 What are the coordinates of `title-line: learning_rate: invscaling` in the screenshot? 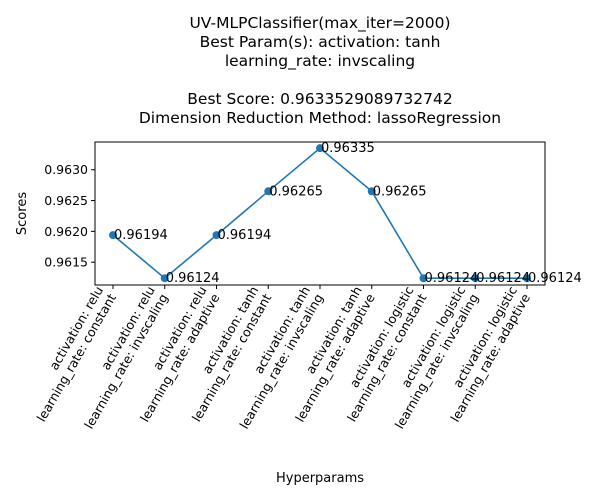 It's located at (320, 61).